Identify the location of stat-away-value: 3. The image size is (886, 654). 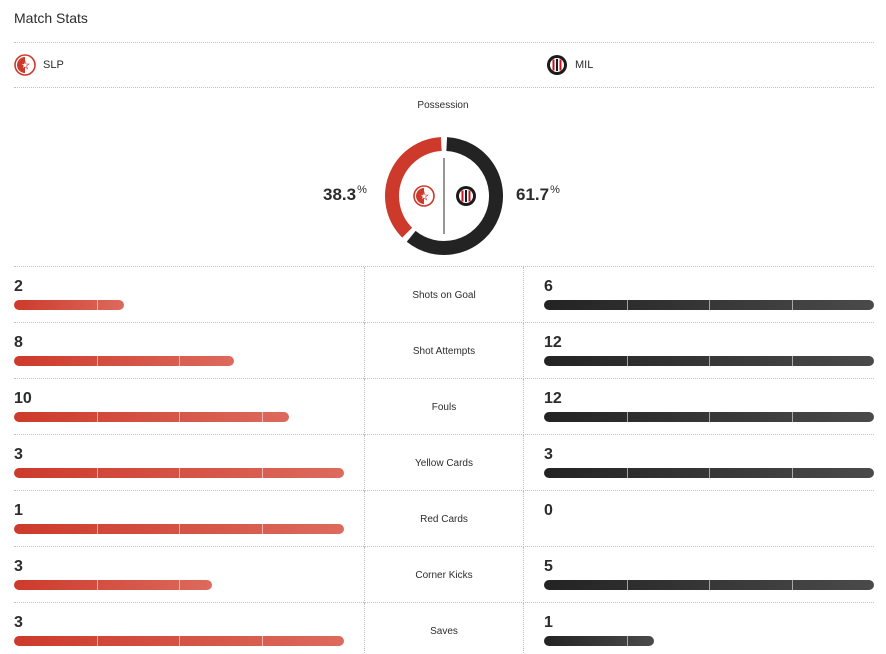
(548, 454).